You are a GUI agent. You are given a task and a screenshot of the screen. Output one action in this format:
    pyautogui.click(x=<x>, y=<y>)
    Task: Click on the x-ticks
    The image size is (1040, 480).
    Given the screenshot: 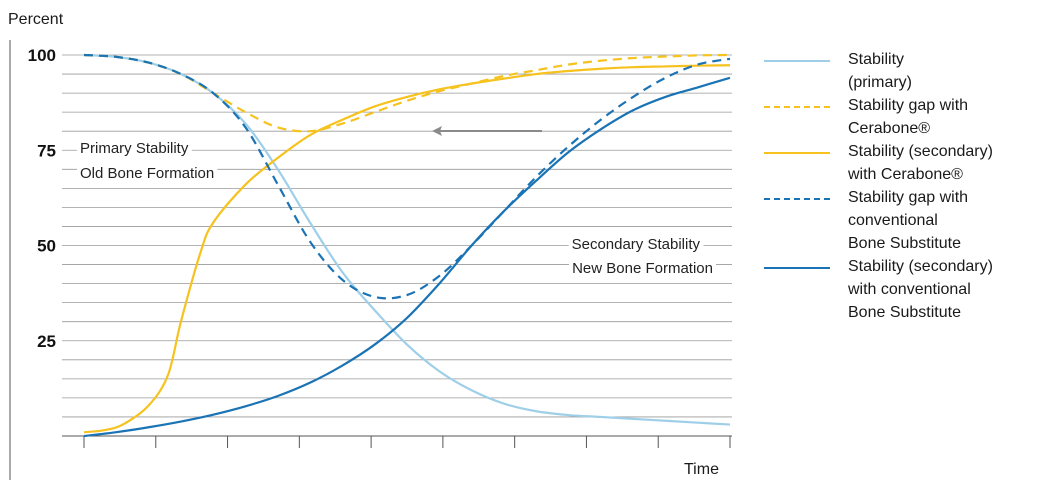 What is the action you would take?
    pyautogui.click(x=407, y=442)
    